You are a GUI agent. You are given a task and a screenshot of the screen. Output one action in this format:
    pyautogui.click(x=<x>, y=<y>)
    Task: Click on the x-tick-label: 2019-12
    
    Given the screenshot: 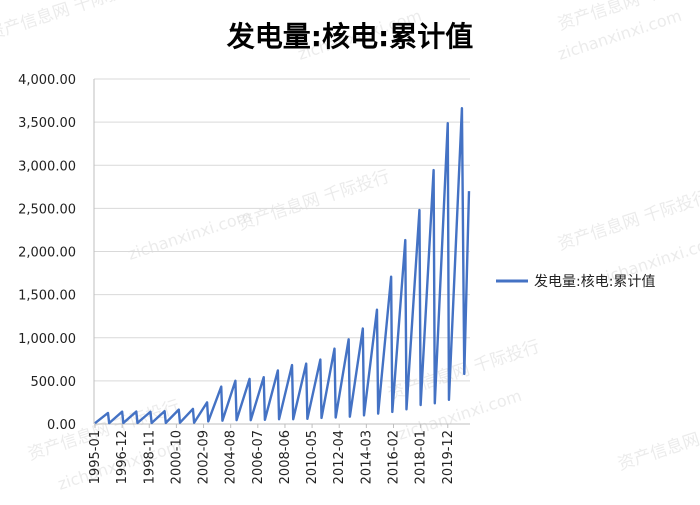 What is the action you would take?
    pyautogui.click(x=448, y=457)
    